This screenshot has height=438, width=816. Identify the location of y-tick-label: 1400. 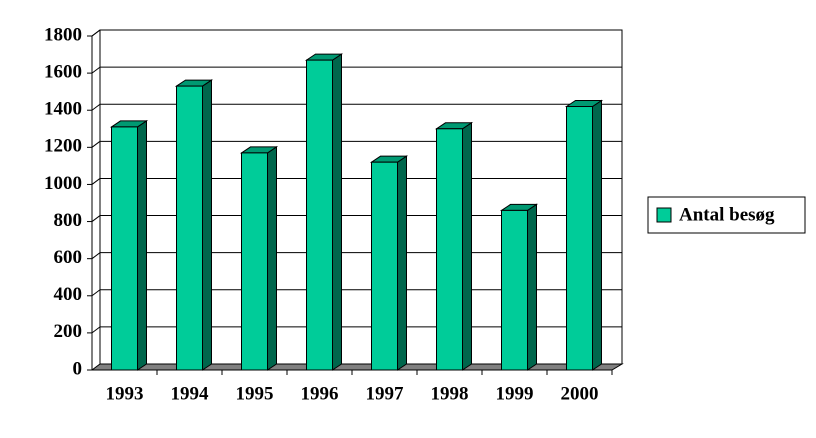
(63, 109).